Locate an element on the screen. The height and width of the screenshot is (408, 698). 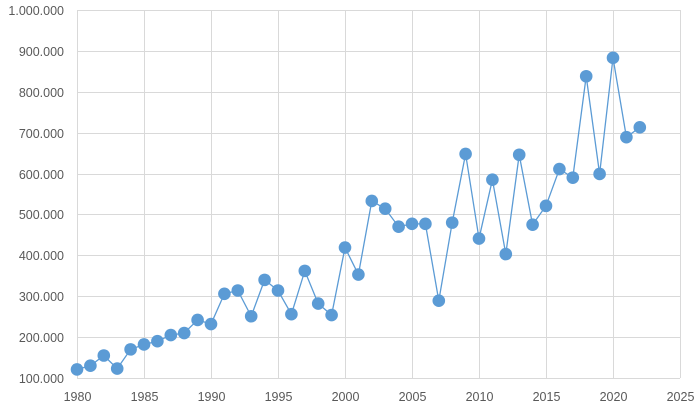
x-tick-label: 2015 is located at coordinates (547, 397).